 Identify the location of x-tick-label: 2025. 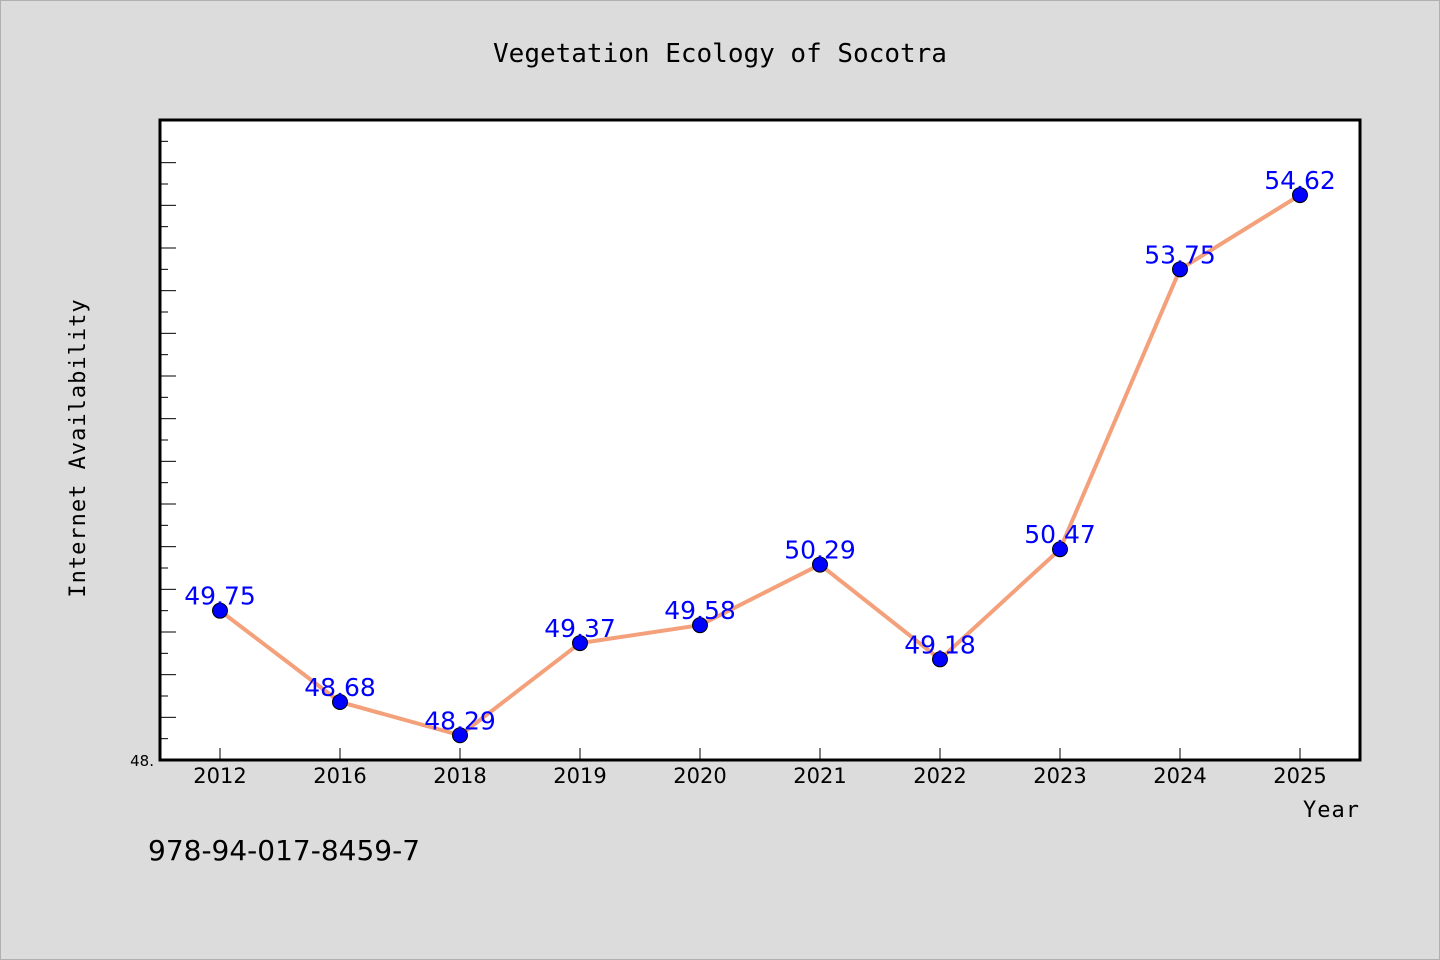
(1299, 776).